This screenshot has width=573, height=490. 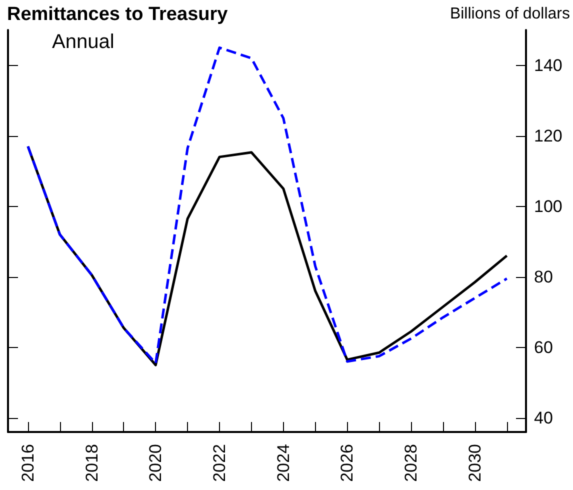 I want to click on y-tick-label: 100, so click(x=548, y=206).